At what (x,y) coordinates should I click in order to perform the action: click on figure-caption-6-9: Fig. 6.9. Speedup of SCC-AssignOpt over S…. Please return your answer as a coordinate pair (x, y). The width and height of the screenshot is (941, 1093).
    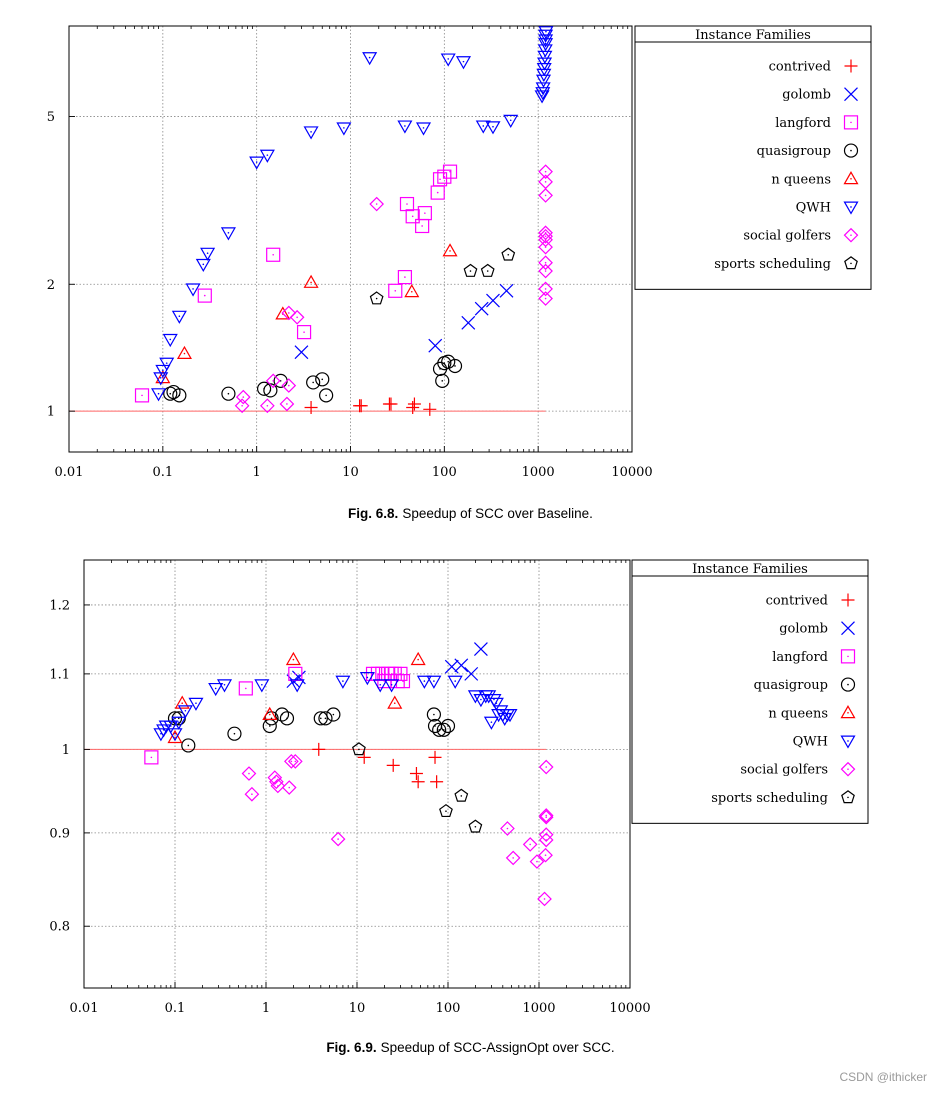
    Looking at the image, I should click on (470, 1047).